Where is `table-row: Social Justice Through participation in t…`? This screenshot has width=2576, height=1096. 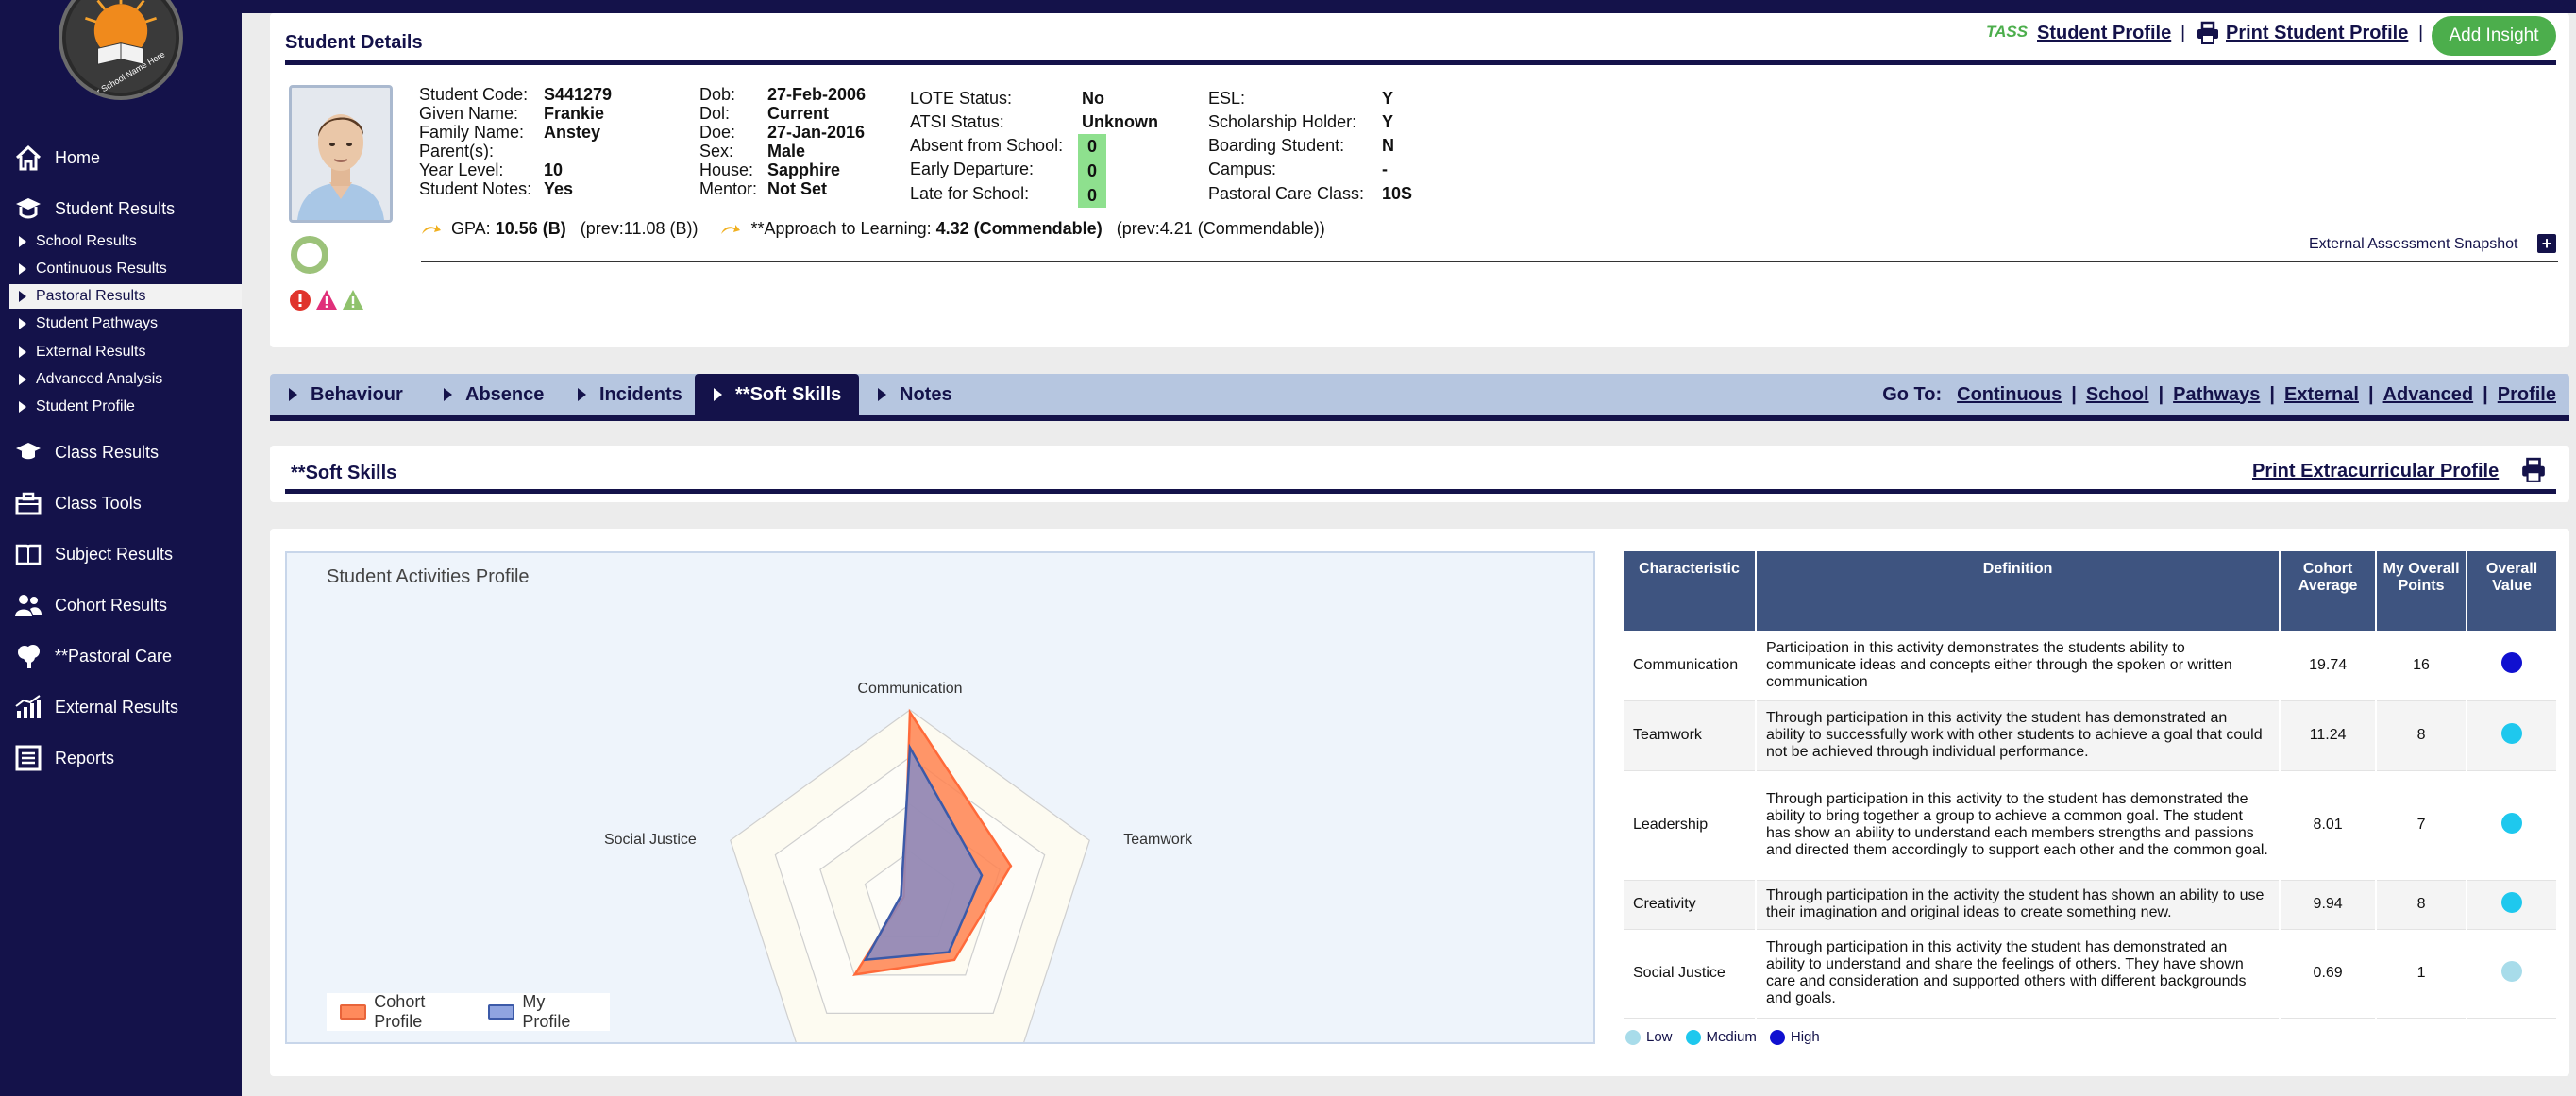 table-row: Social Justice Through participation in t… is located at coordinates (2091, 974).